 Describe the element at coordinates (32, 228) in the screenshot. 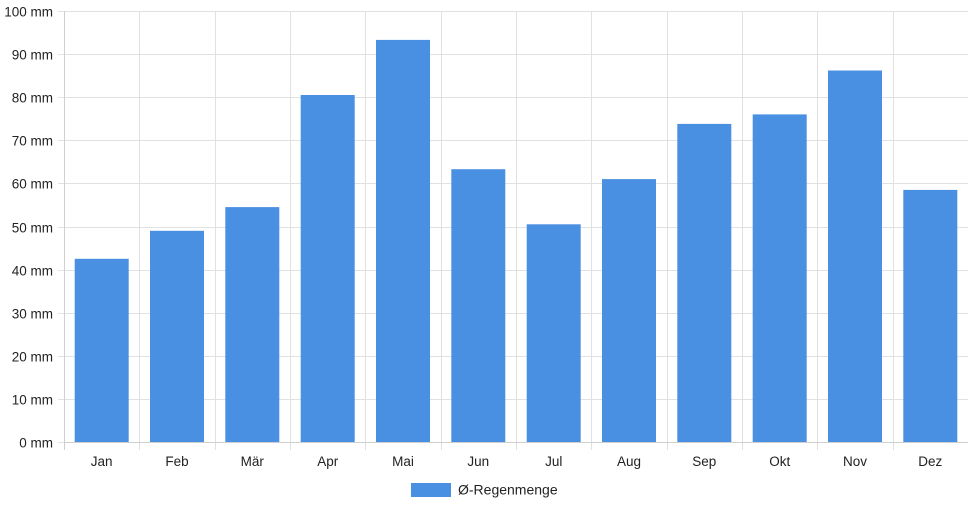

I see `y-tick-label: 50 mm` at that location.